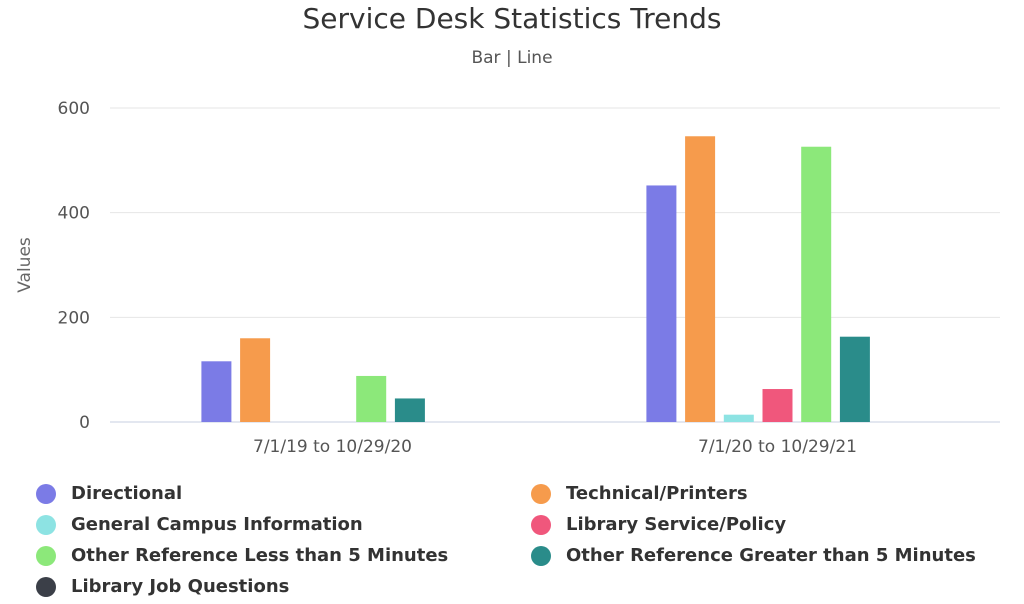  What do you see at coordinates (657, 493) in the screenshot?
I see `legend-label: Technical/Printers` at bounding box center [657, 493].